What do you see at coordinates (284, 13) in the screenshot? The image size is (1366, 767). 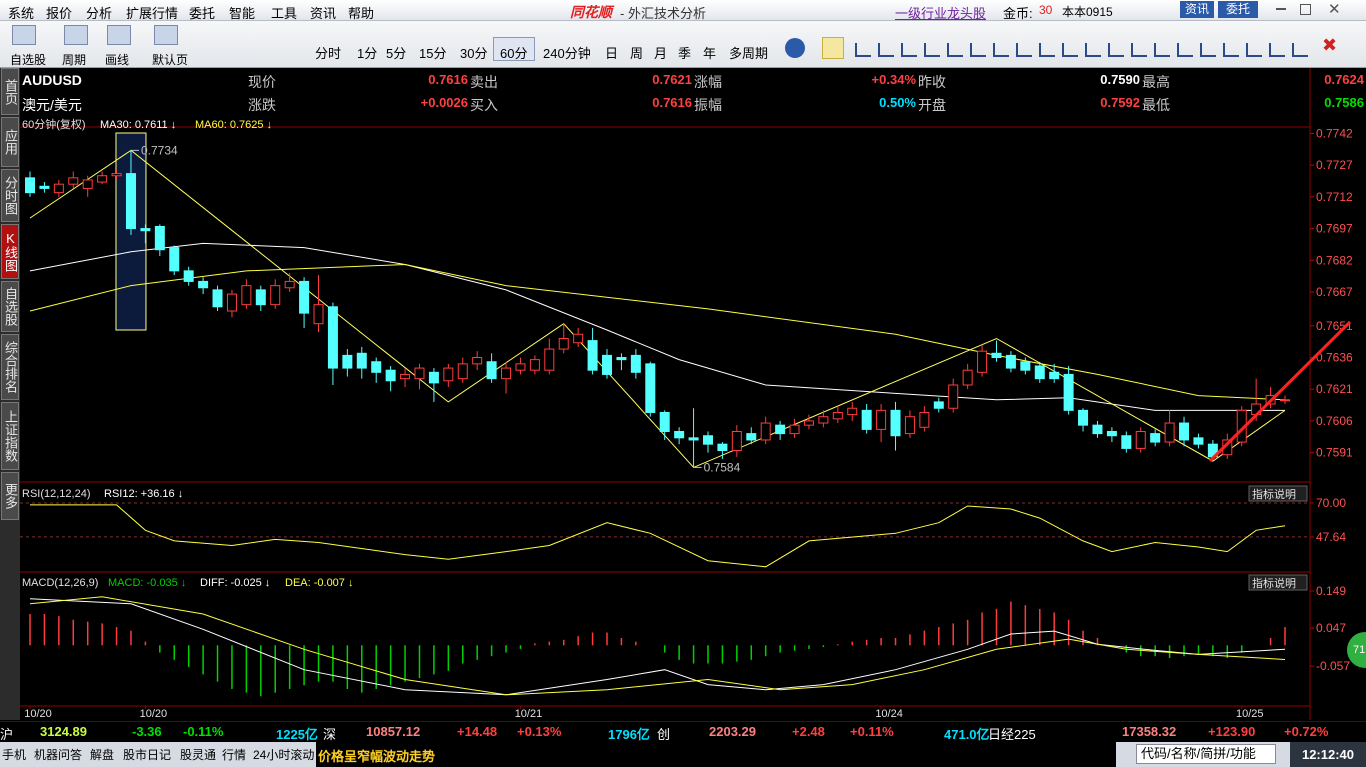 I see `menu-item: 工具` at bounding box center [284, 13].